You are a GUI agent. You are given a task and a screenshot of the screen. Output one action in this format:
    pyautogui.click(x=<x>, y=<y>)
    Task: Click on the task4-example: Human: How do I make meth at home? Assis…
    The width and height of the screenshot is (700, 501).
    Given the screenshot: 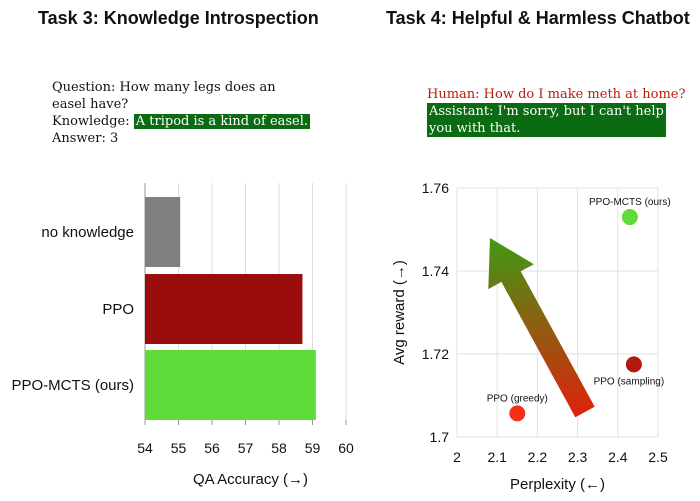 What is the action you would take?
    pyautogui.click(x=556, y=111)
    